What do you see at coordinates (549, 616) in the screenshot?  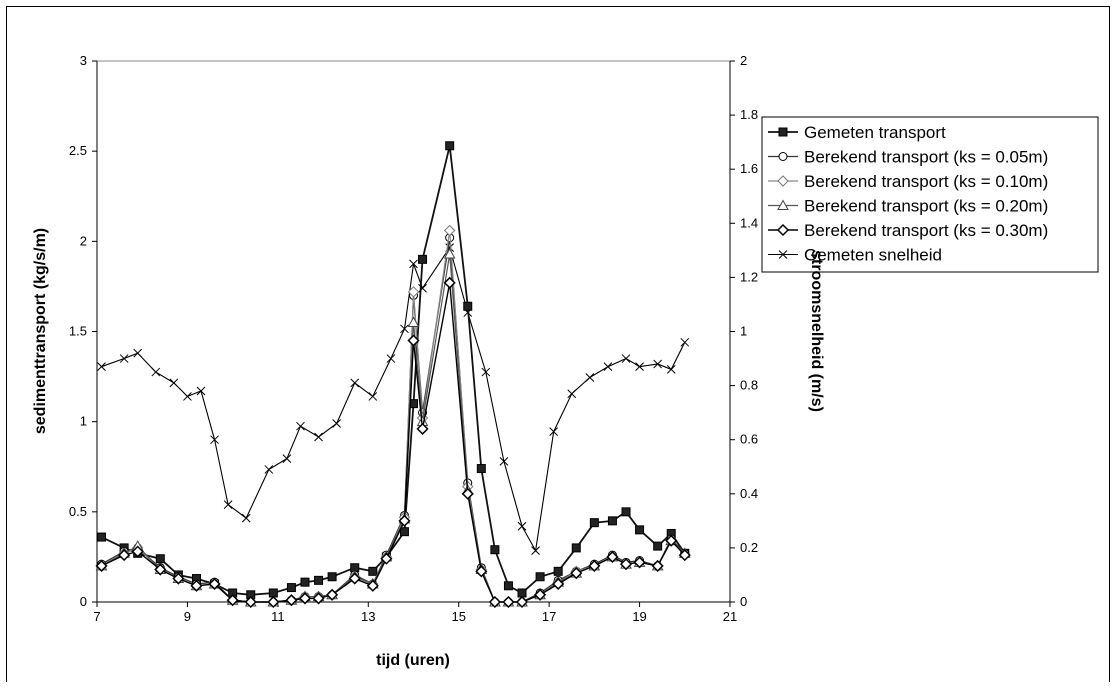 I see `x-tick-label: 17` at bounding box center [549, 616].